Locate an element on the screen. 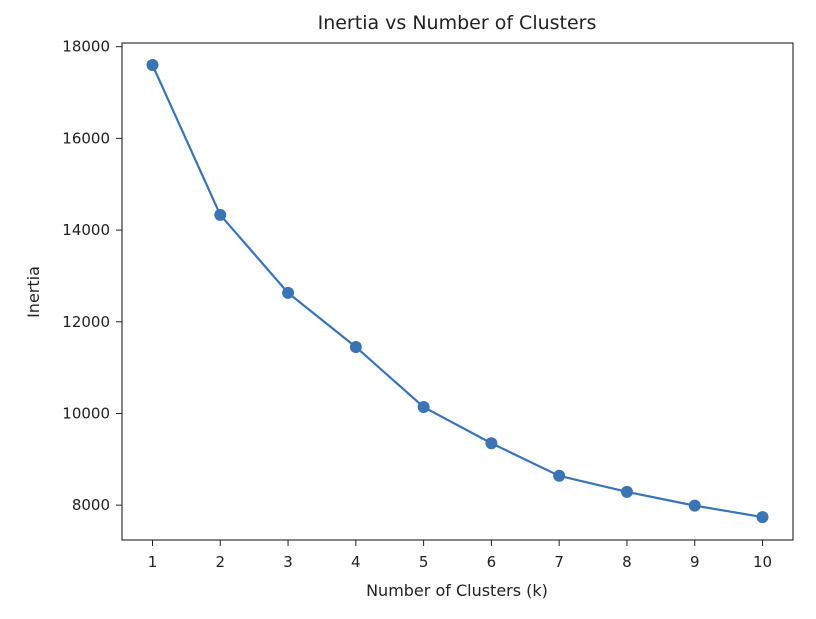 This screenshot has height=619, width=816. y-tick-label: 16000 is located at coordinates (86, 138).